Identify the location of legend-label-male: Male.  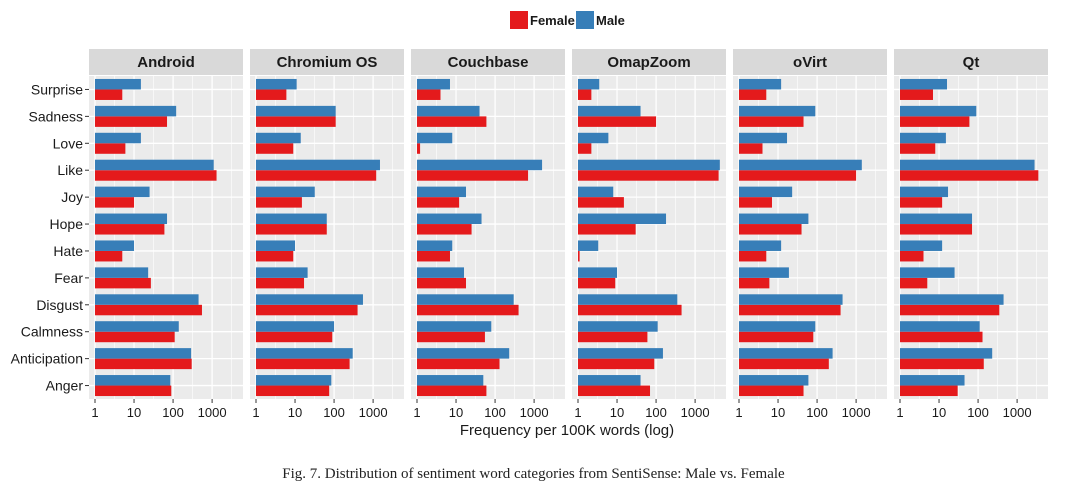
(610, 20).